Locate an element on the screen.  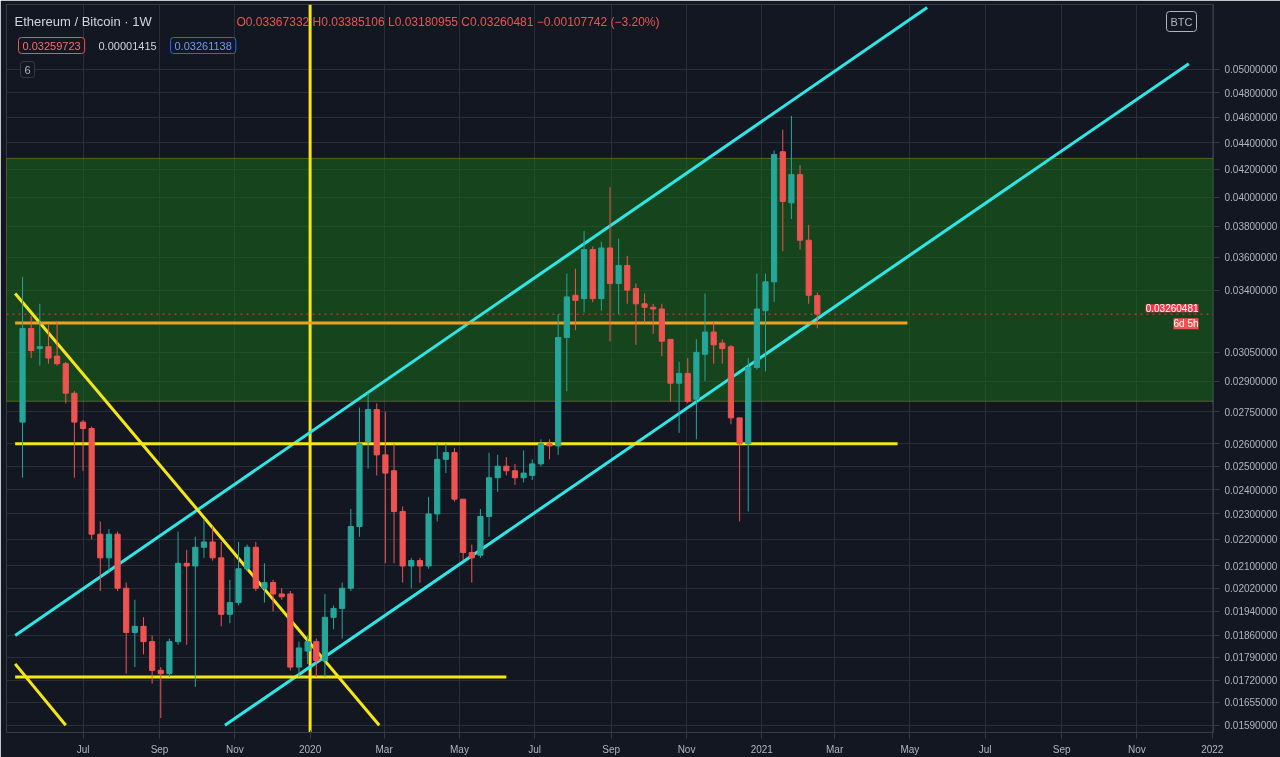
y-tick-label: 0.02900000 is located at coordinates (1251, 382).